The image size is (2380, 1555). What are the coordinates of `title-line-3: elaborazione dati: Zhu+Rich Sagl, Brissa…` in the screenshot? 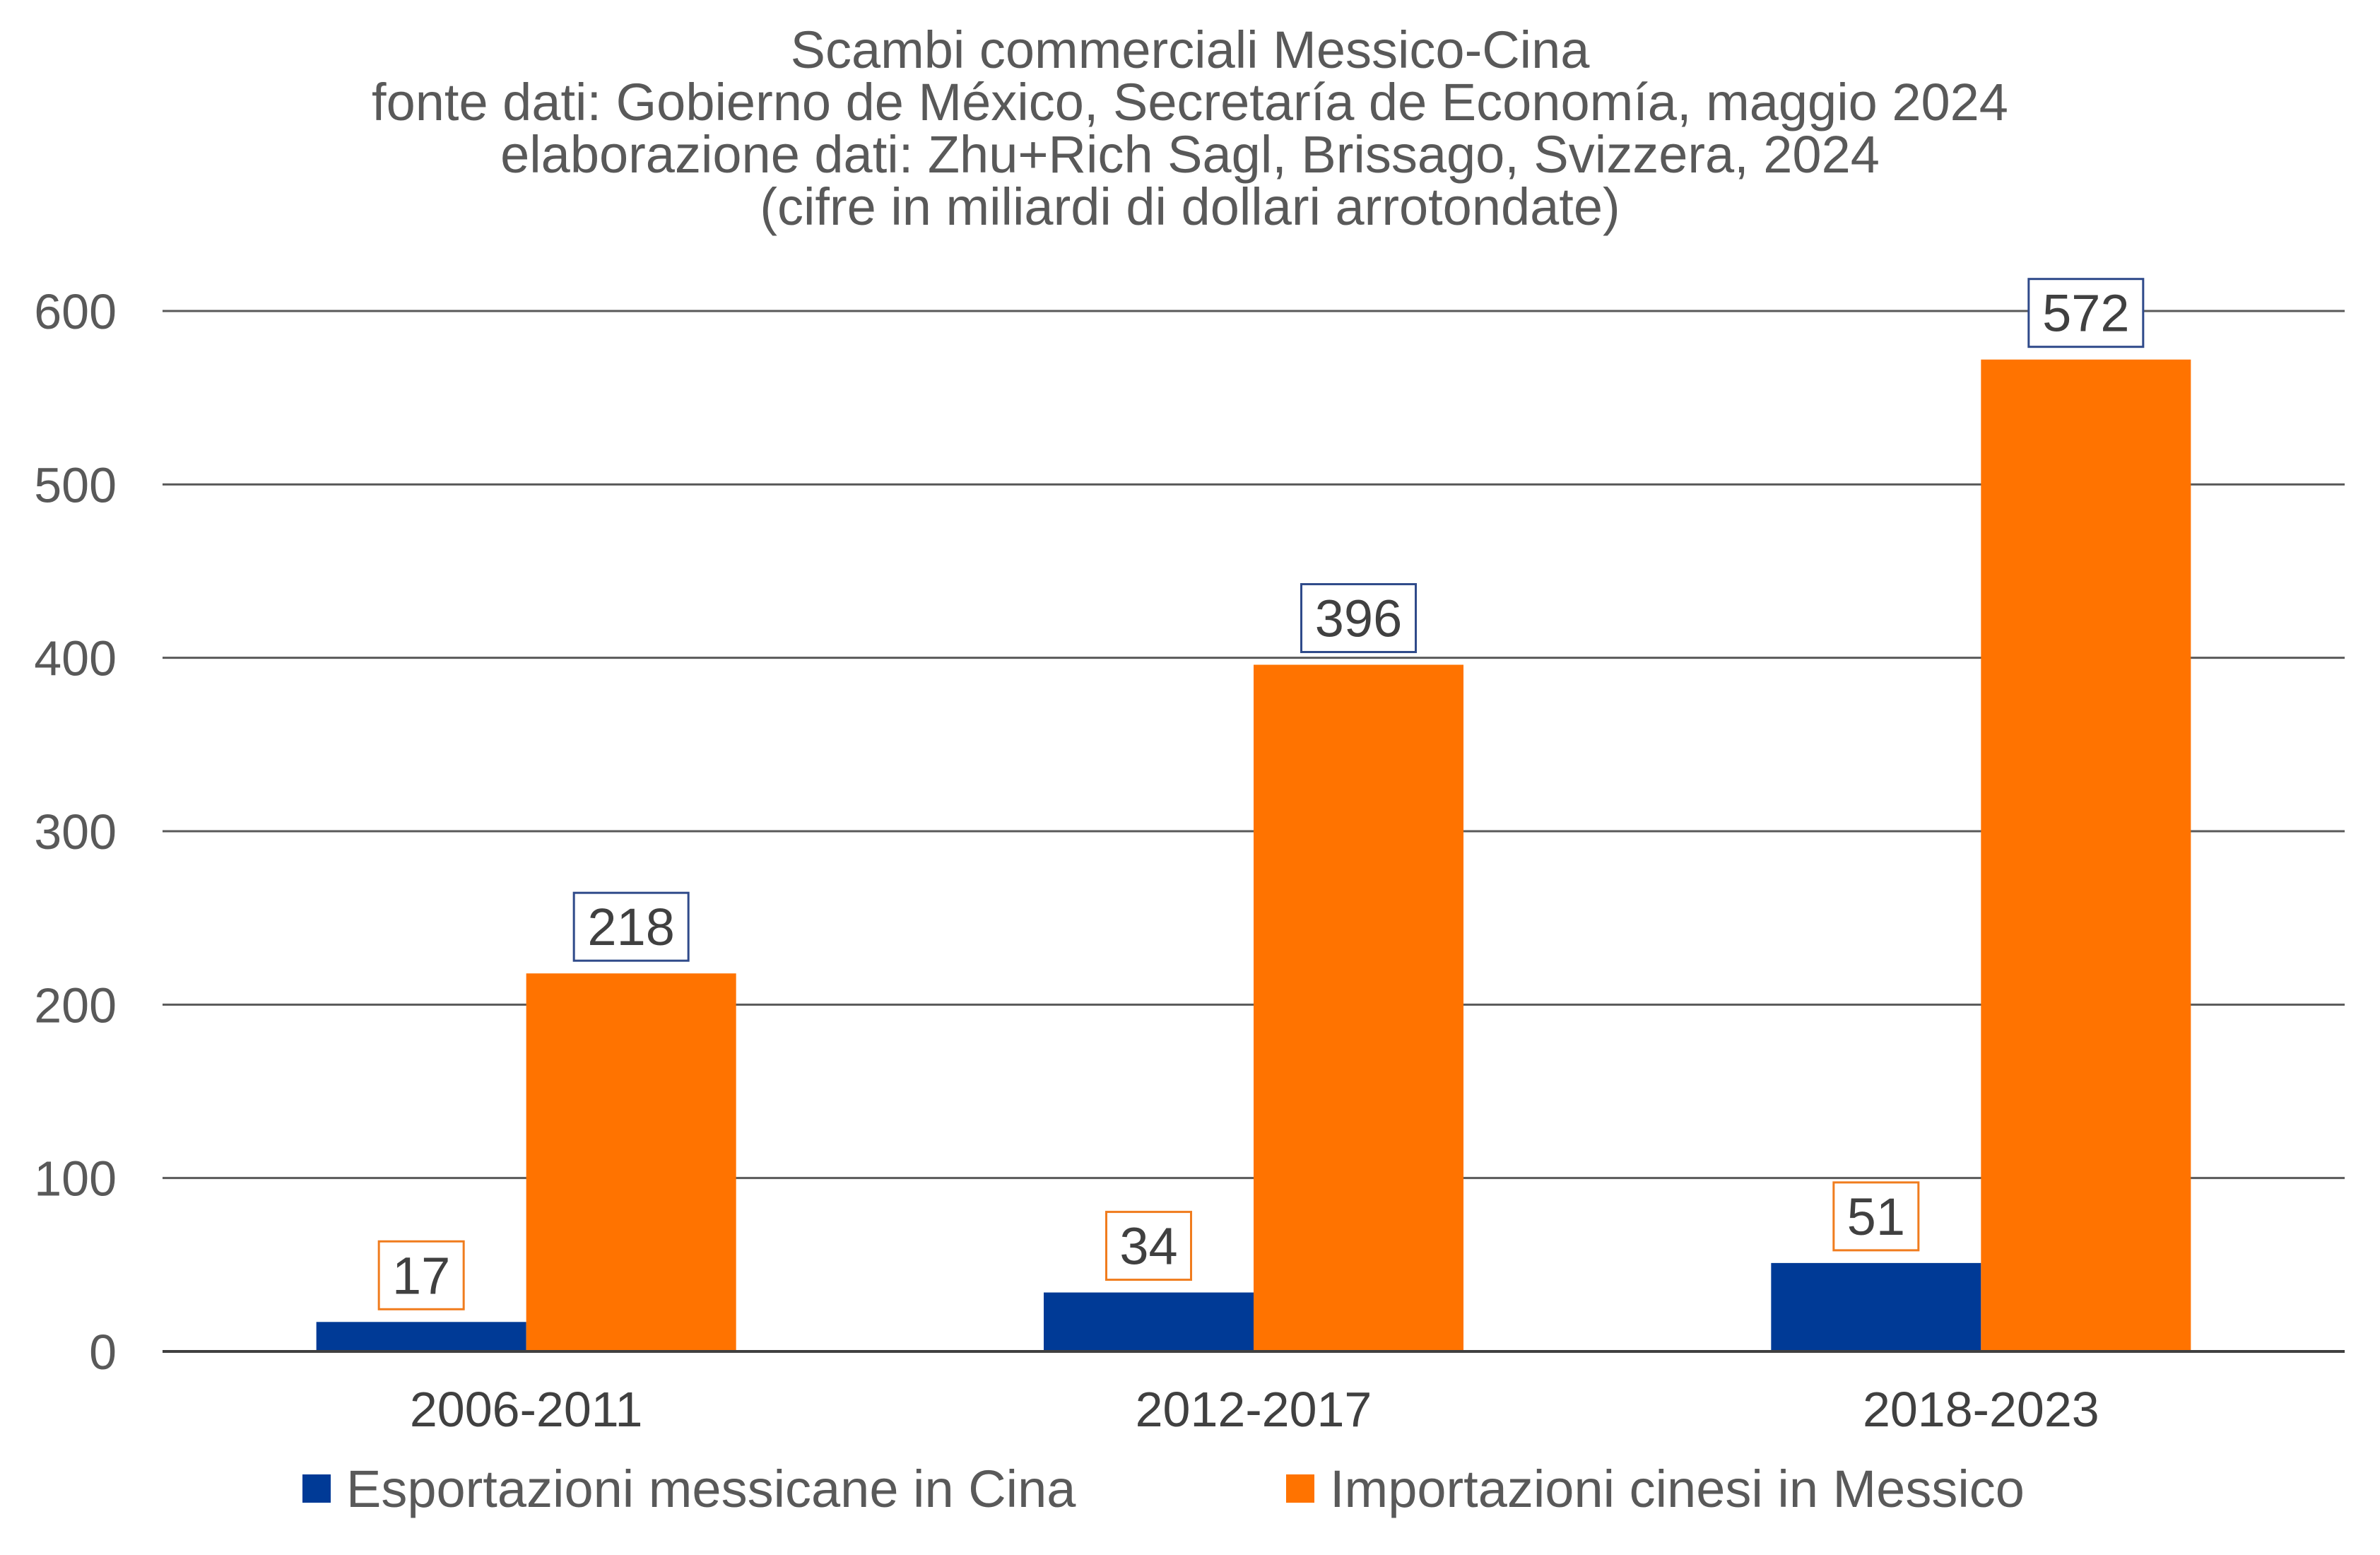 It's located at (1190, 154).